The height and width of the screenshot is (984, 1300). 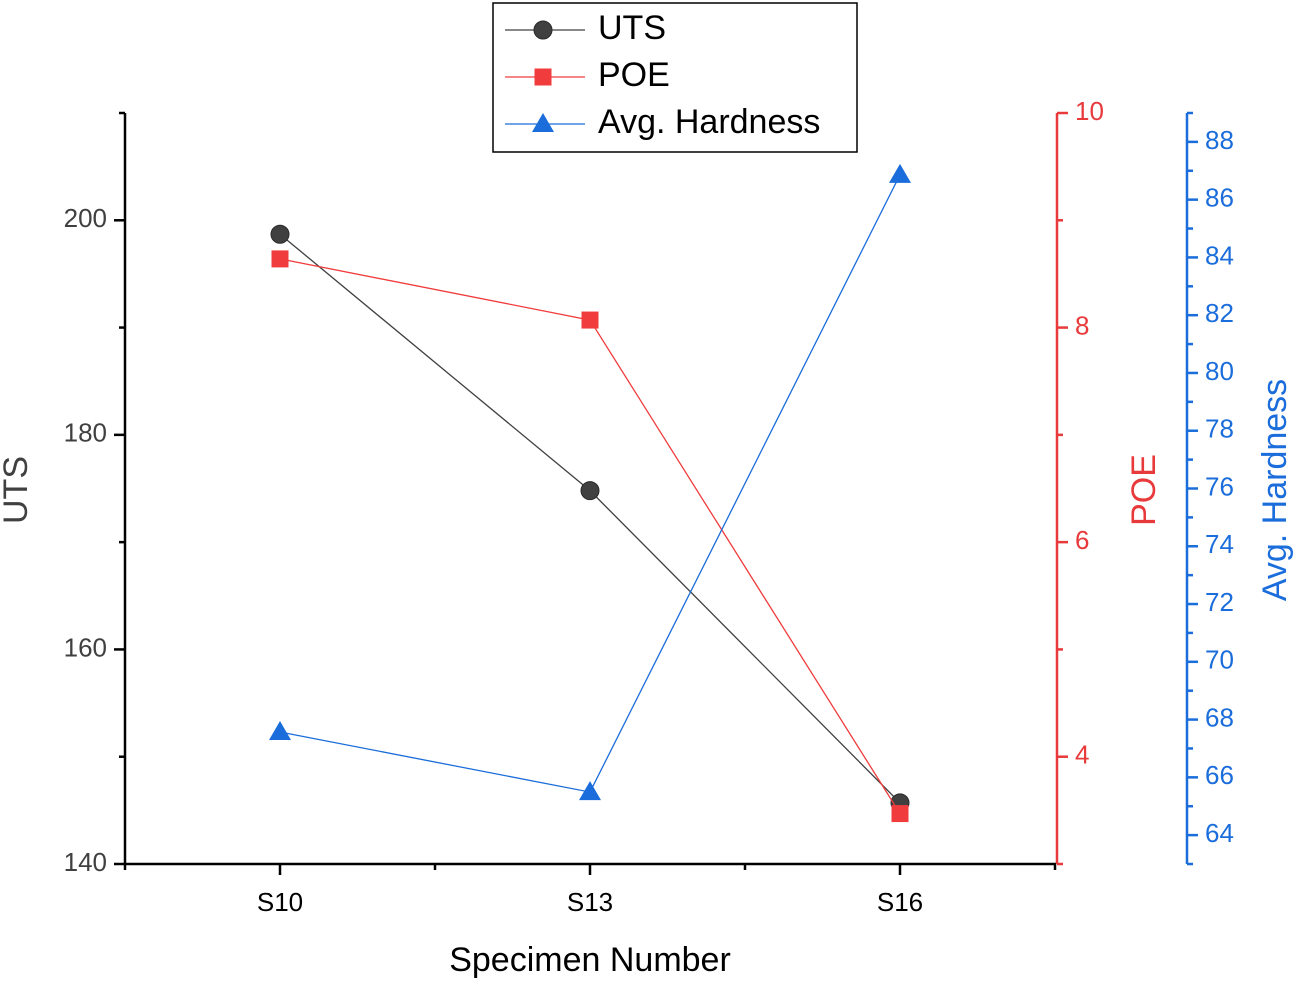 What do you see at coordinates (85, 433) in the screenshot?
I see `y-tick-label: 180` at bounding box center [85, 433].